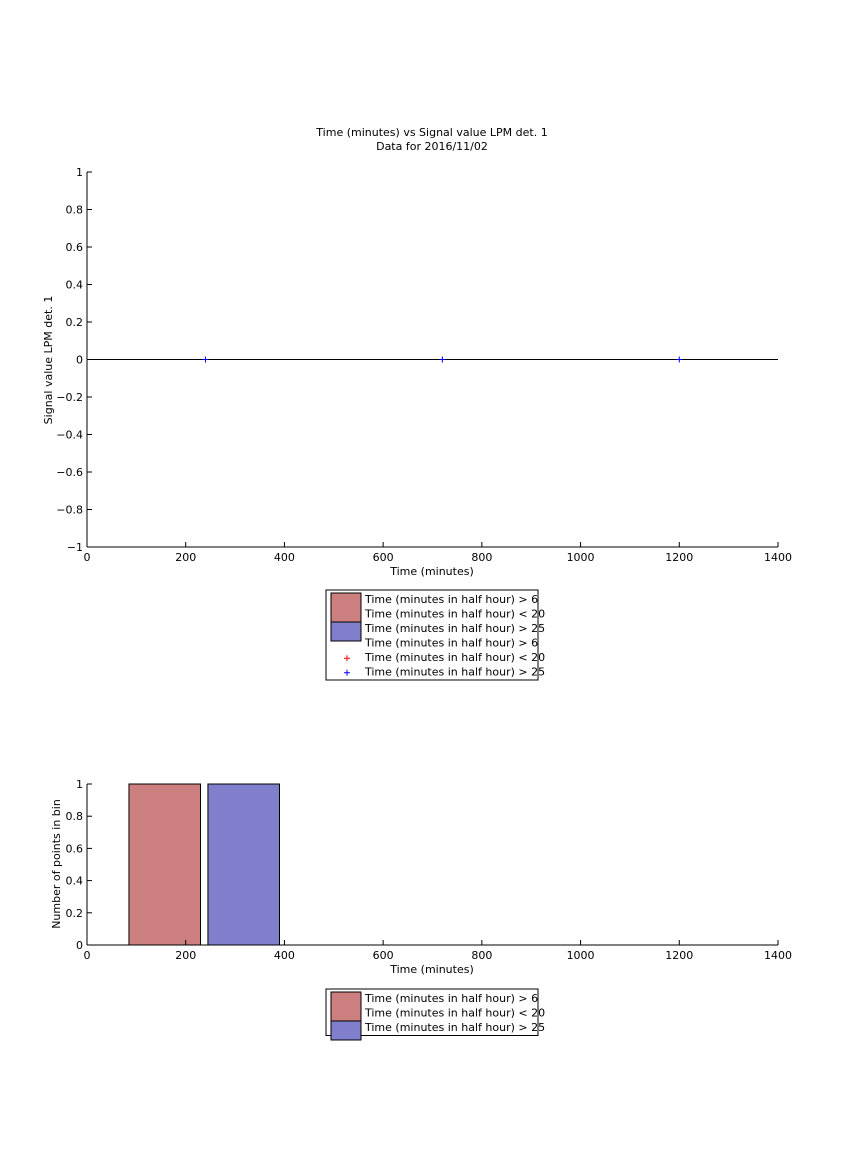  I want to click on y-tick-label: −0.2, so click(69, 397).